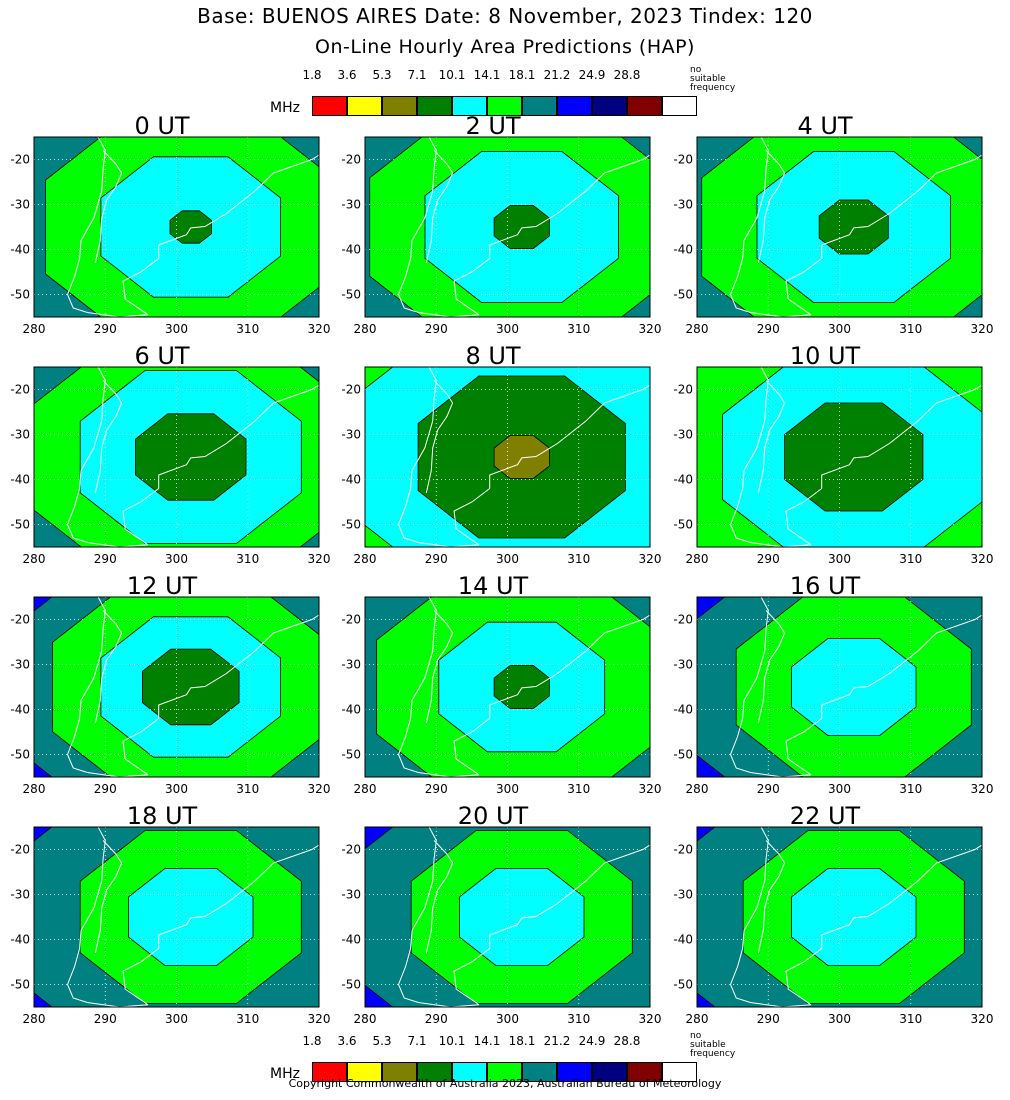  I want to click on legend-top-bin-label: 3.6, so click(347, 75).